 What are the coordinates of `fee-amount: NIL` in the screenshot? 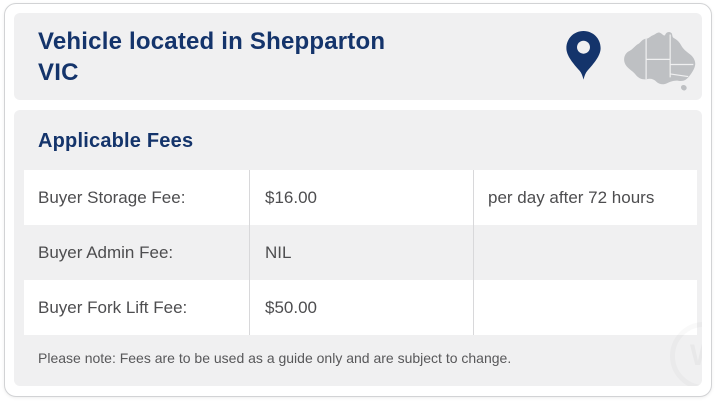 It's located at (278, 252).